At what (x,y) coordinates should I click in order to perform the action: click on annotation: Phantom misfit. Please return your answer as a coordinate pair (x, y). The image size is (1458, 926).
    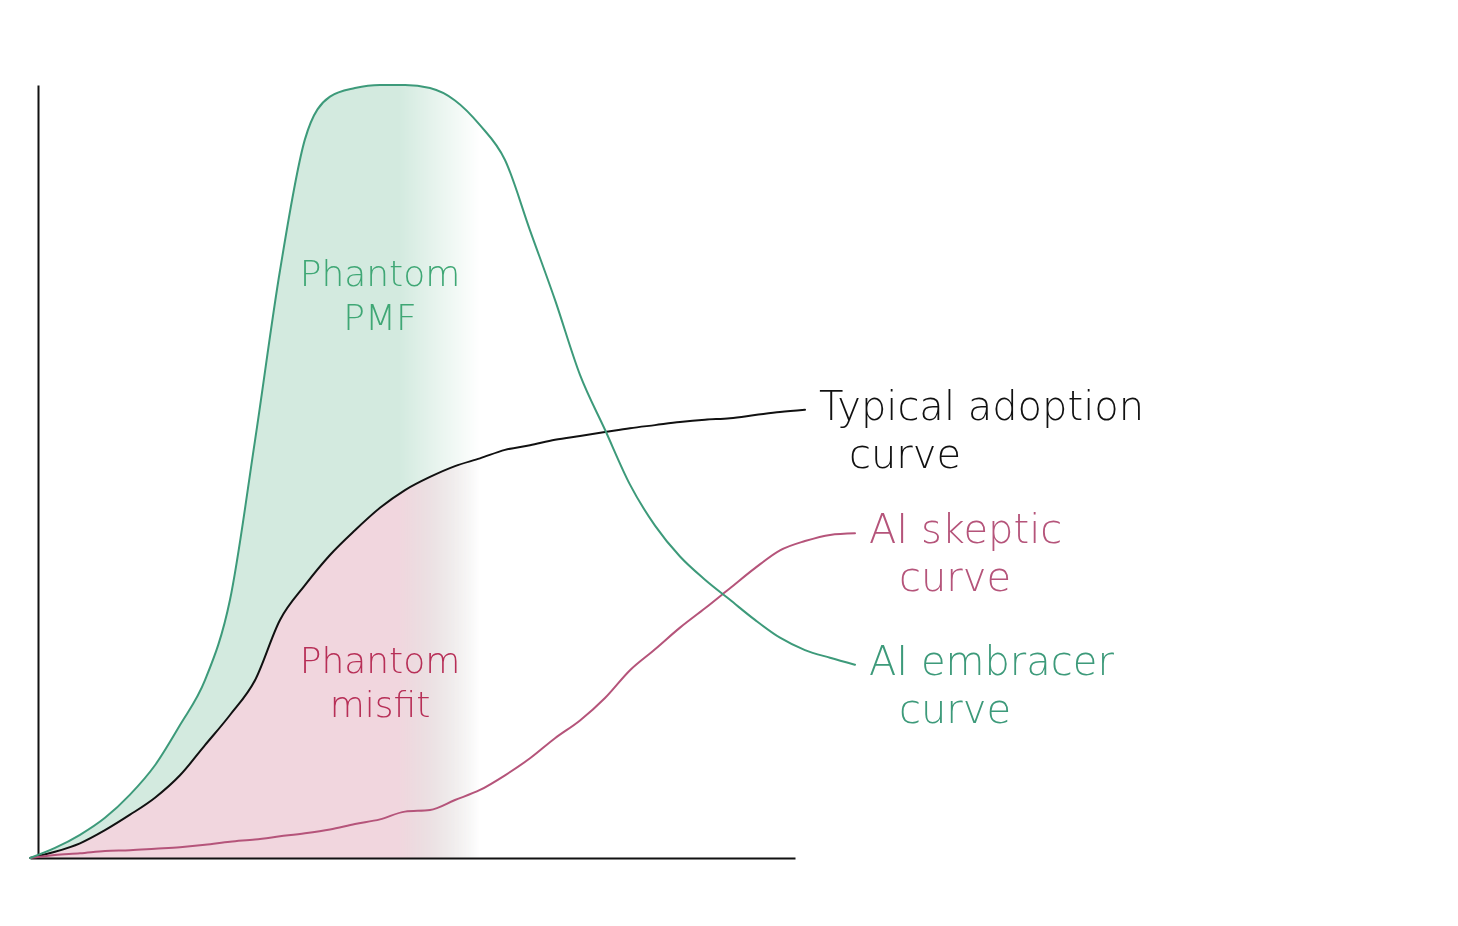
    Looking at the image, I should click on (380, 682).